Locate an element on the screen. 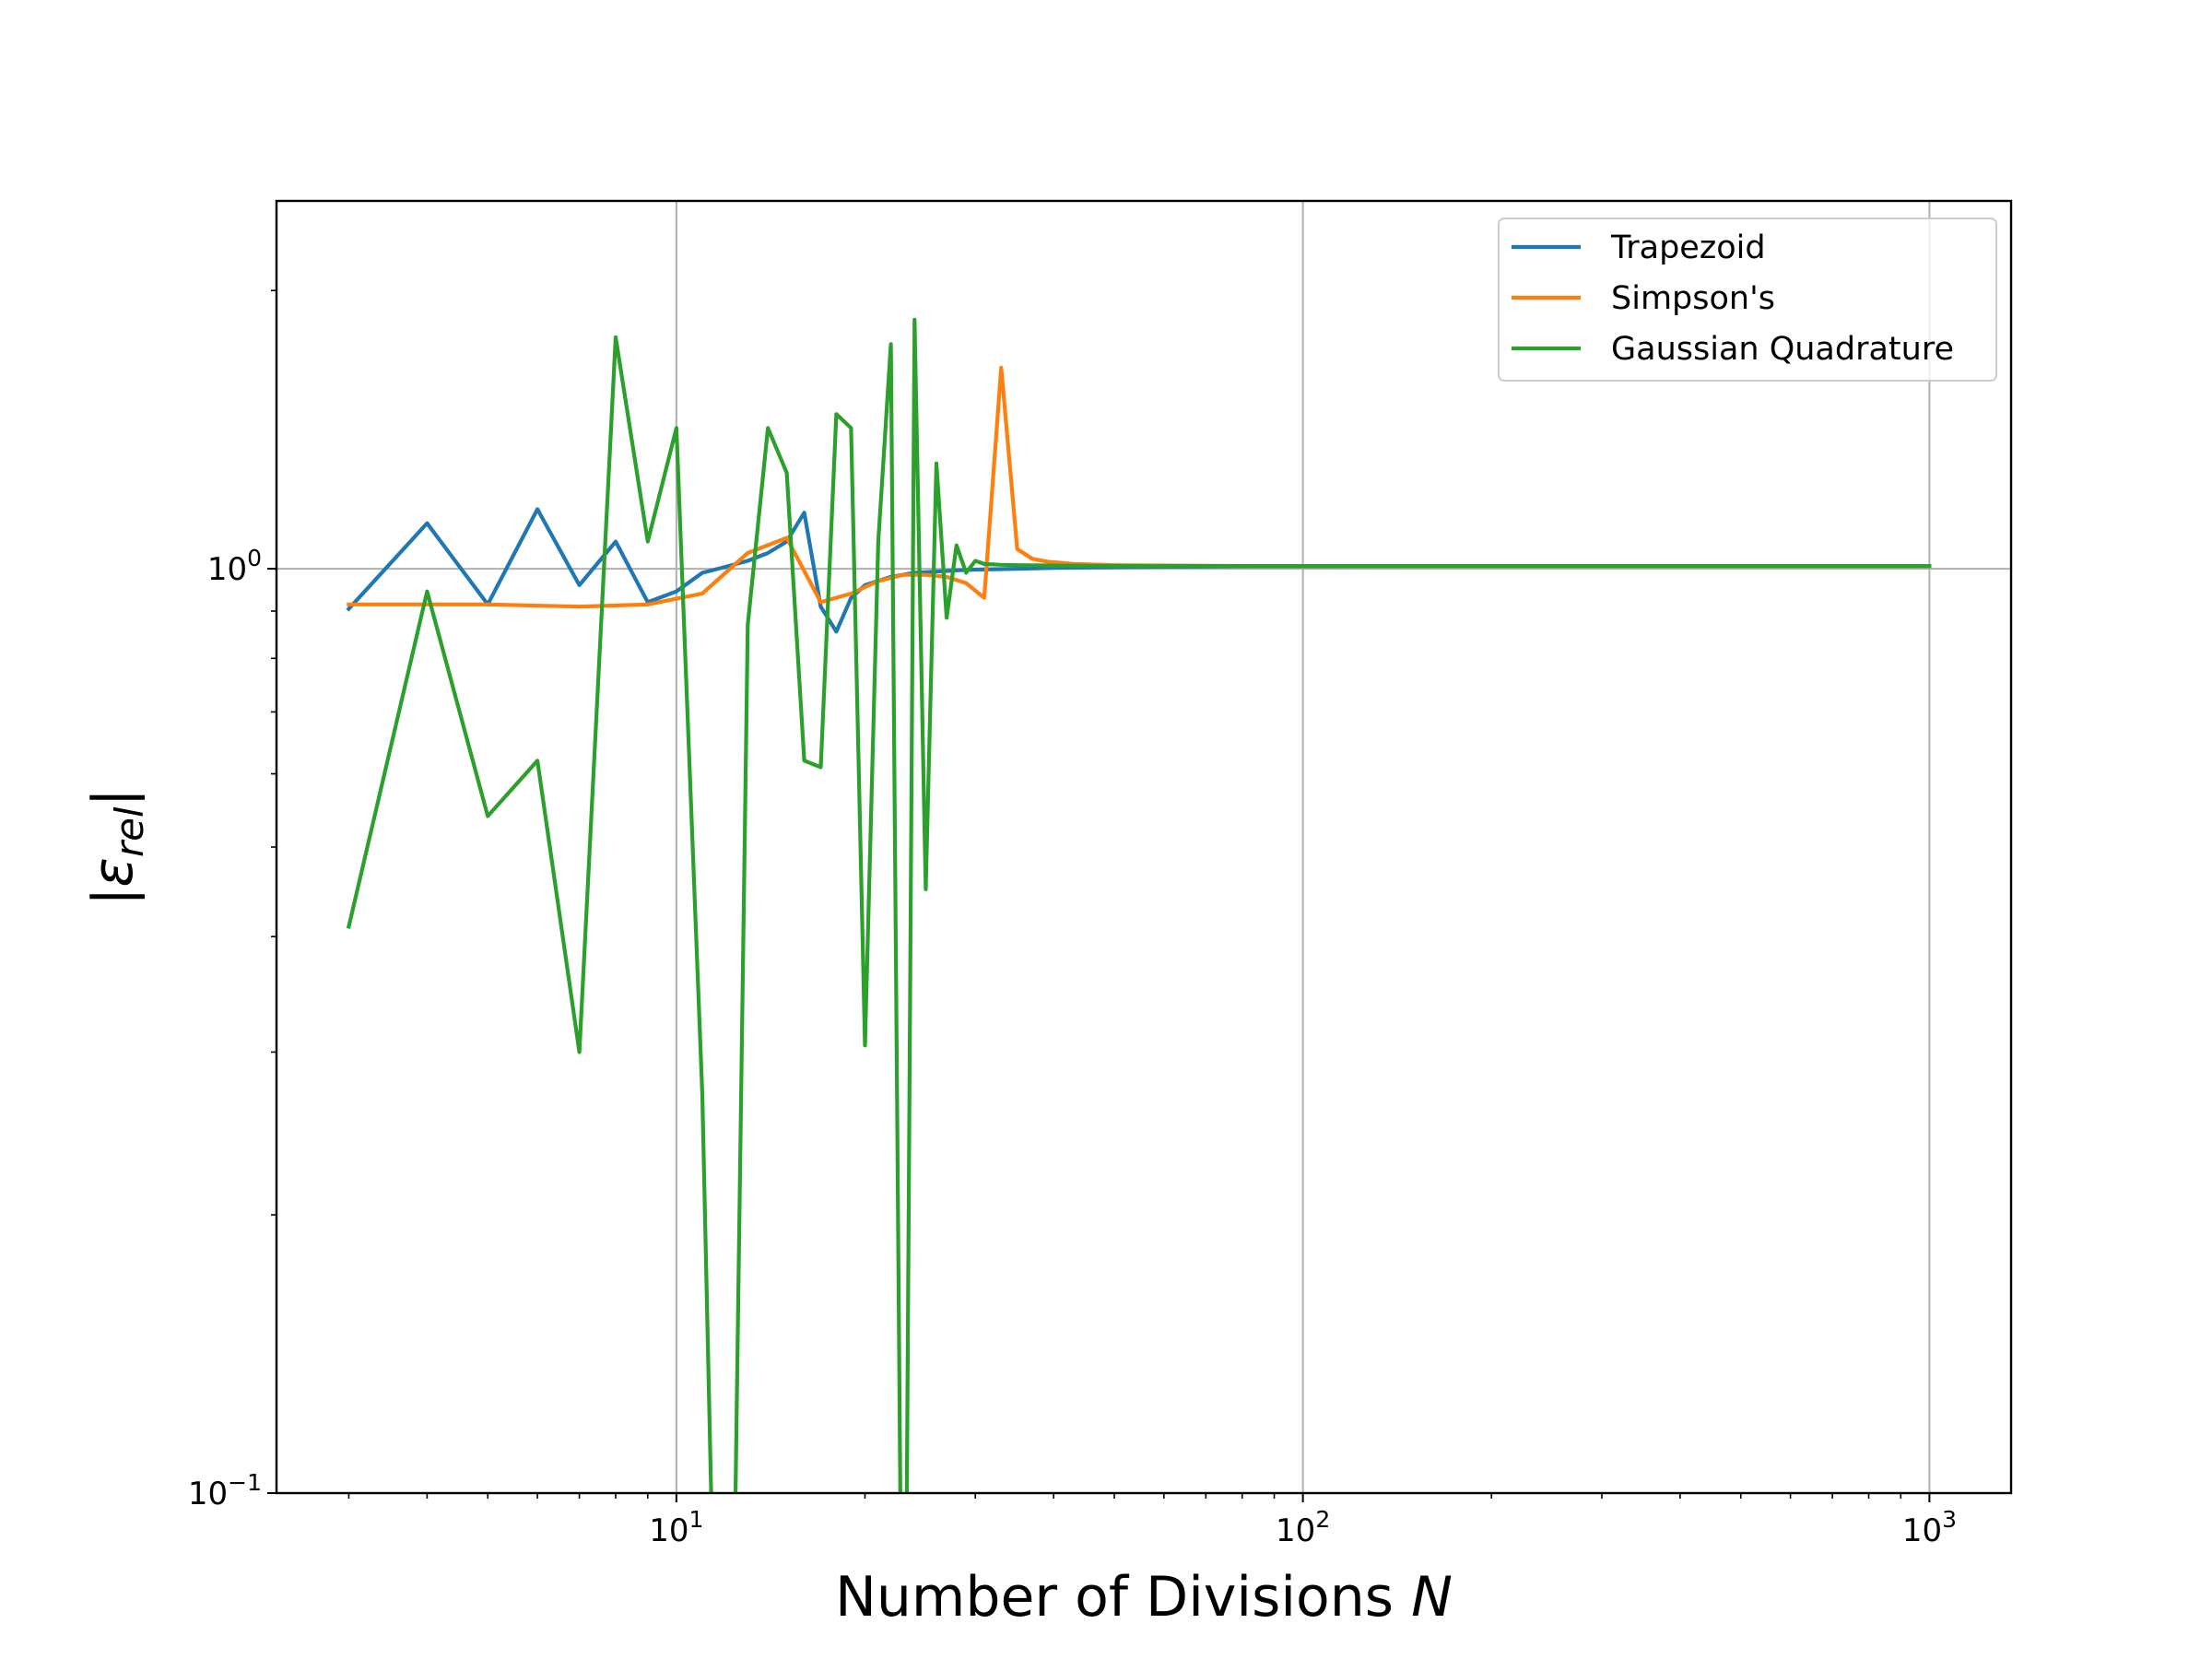 This screenshot has width=2212, height=1659. x-axis-title: Number of Divisions N is located at coordinates (1144, 1597).